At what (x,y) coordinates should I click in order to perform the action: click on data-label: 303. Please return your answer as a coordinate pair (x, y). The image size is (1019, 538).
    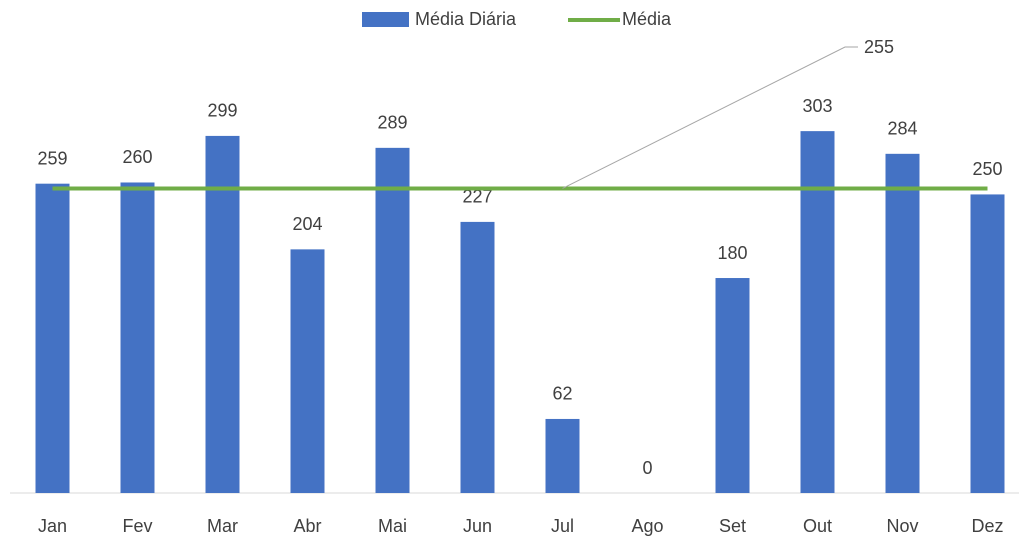
    Looking at the image, I should click on (817, 106).